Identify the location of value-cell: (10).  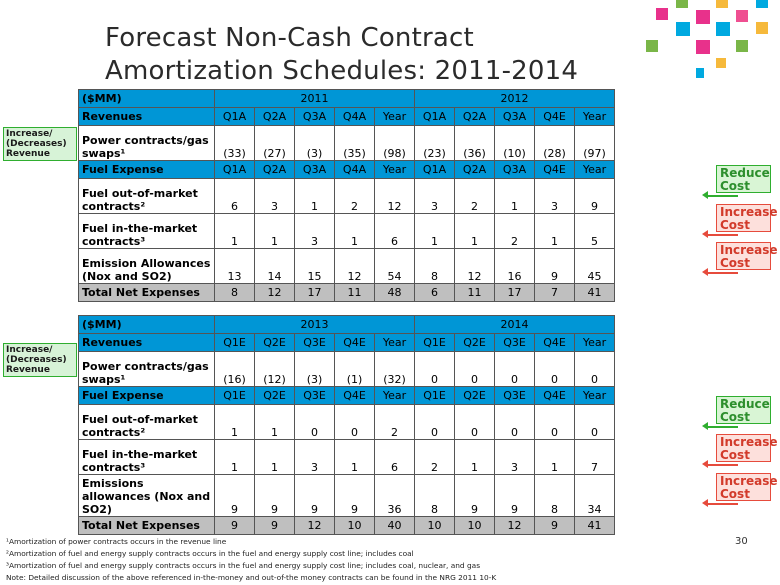
(514, 143).